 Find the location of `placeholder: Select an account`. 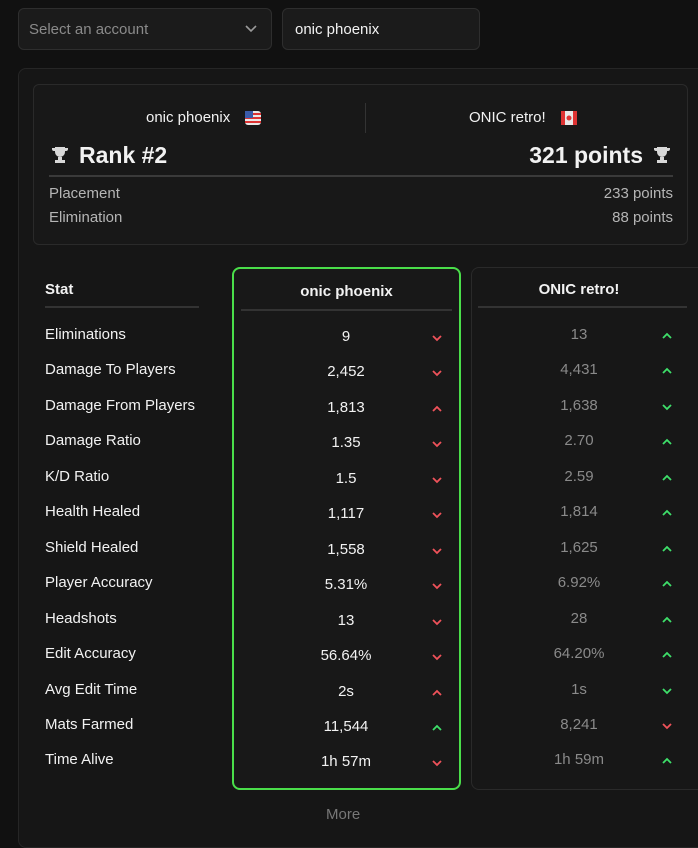

placeholder: Select an account is located at coordinates (89, 29).